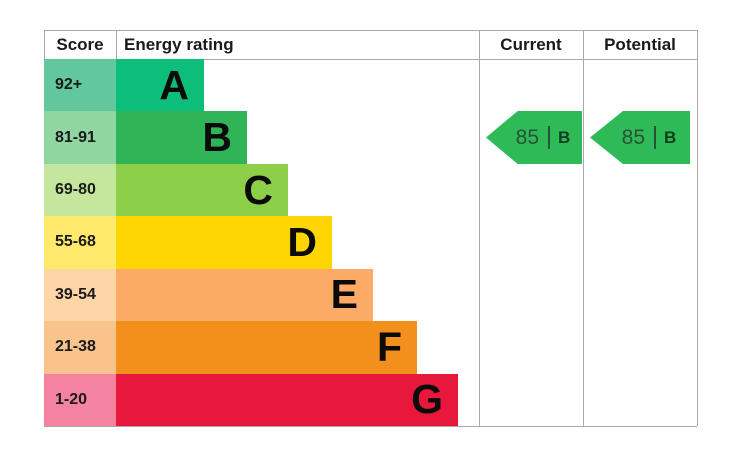 This screenshot has height=464, width=748. I want to click on band-score-cell: 92+, so click(80, 85).